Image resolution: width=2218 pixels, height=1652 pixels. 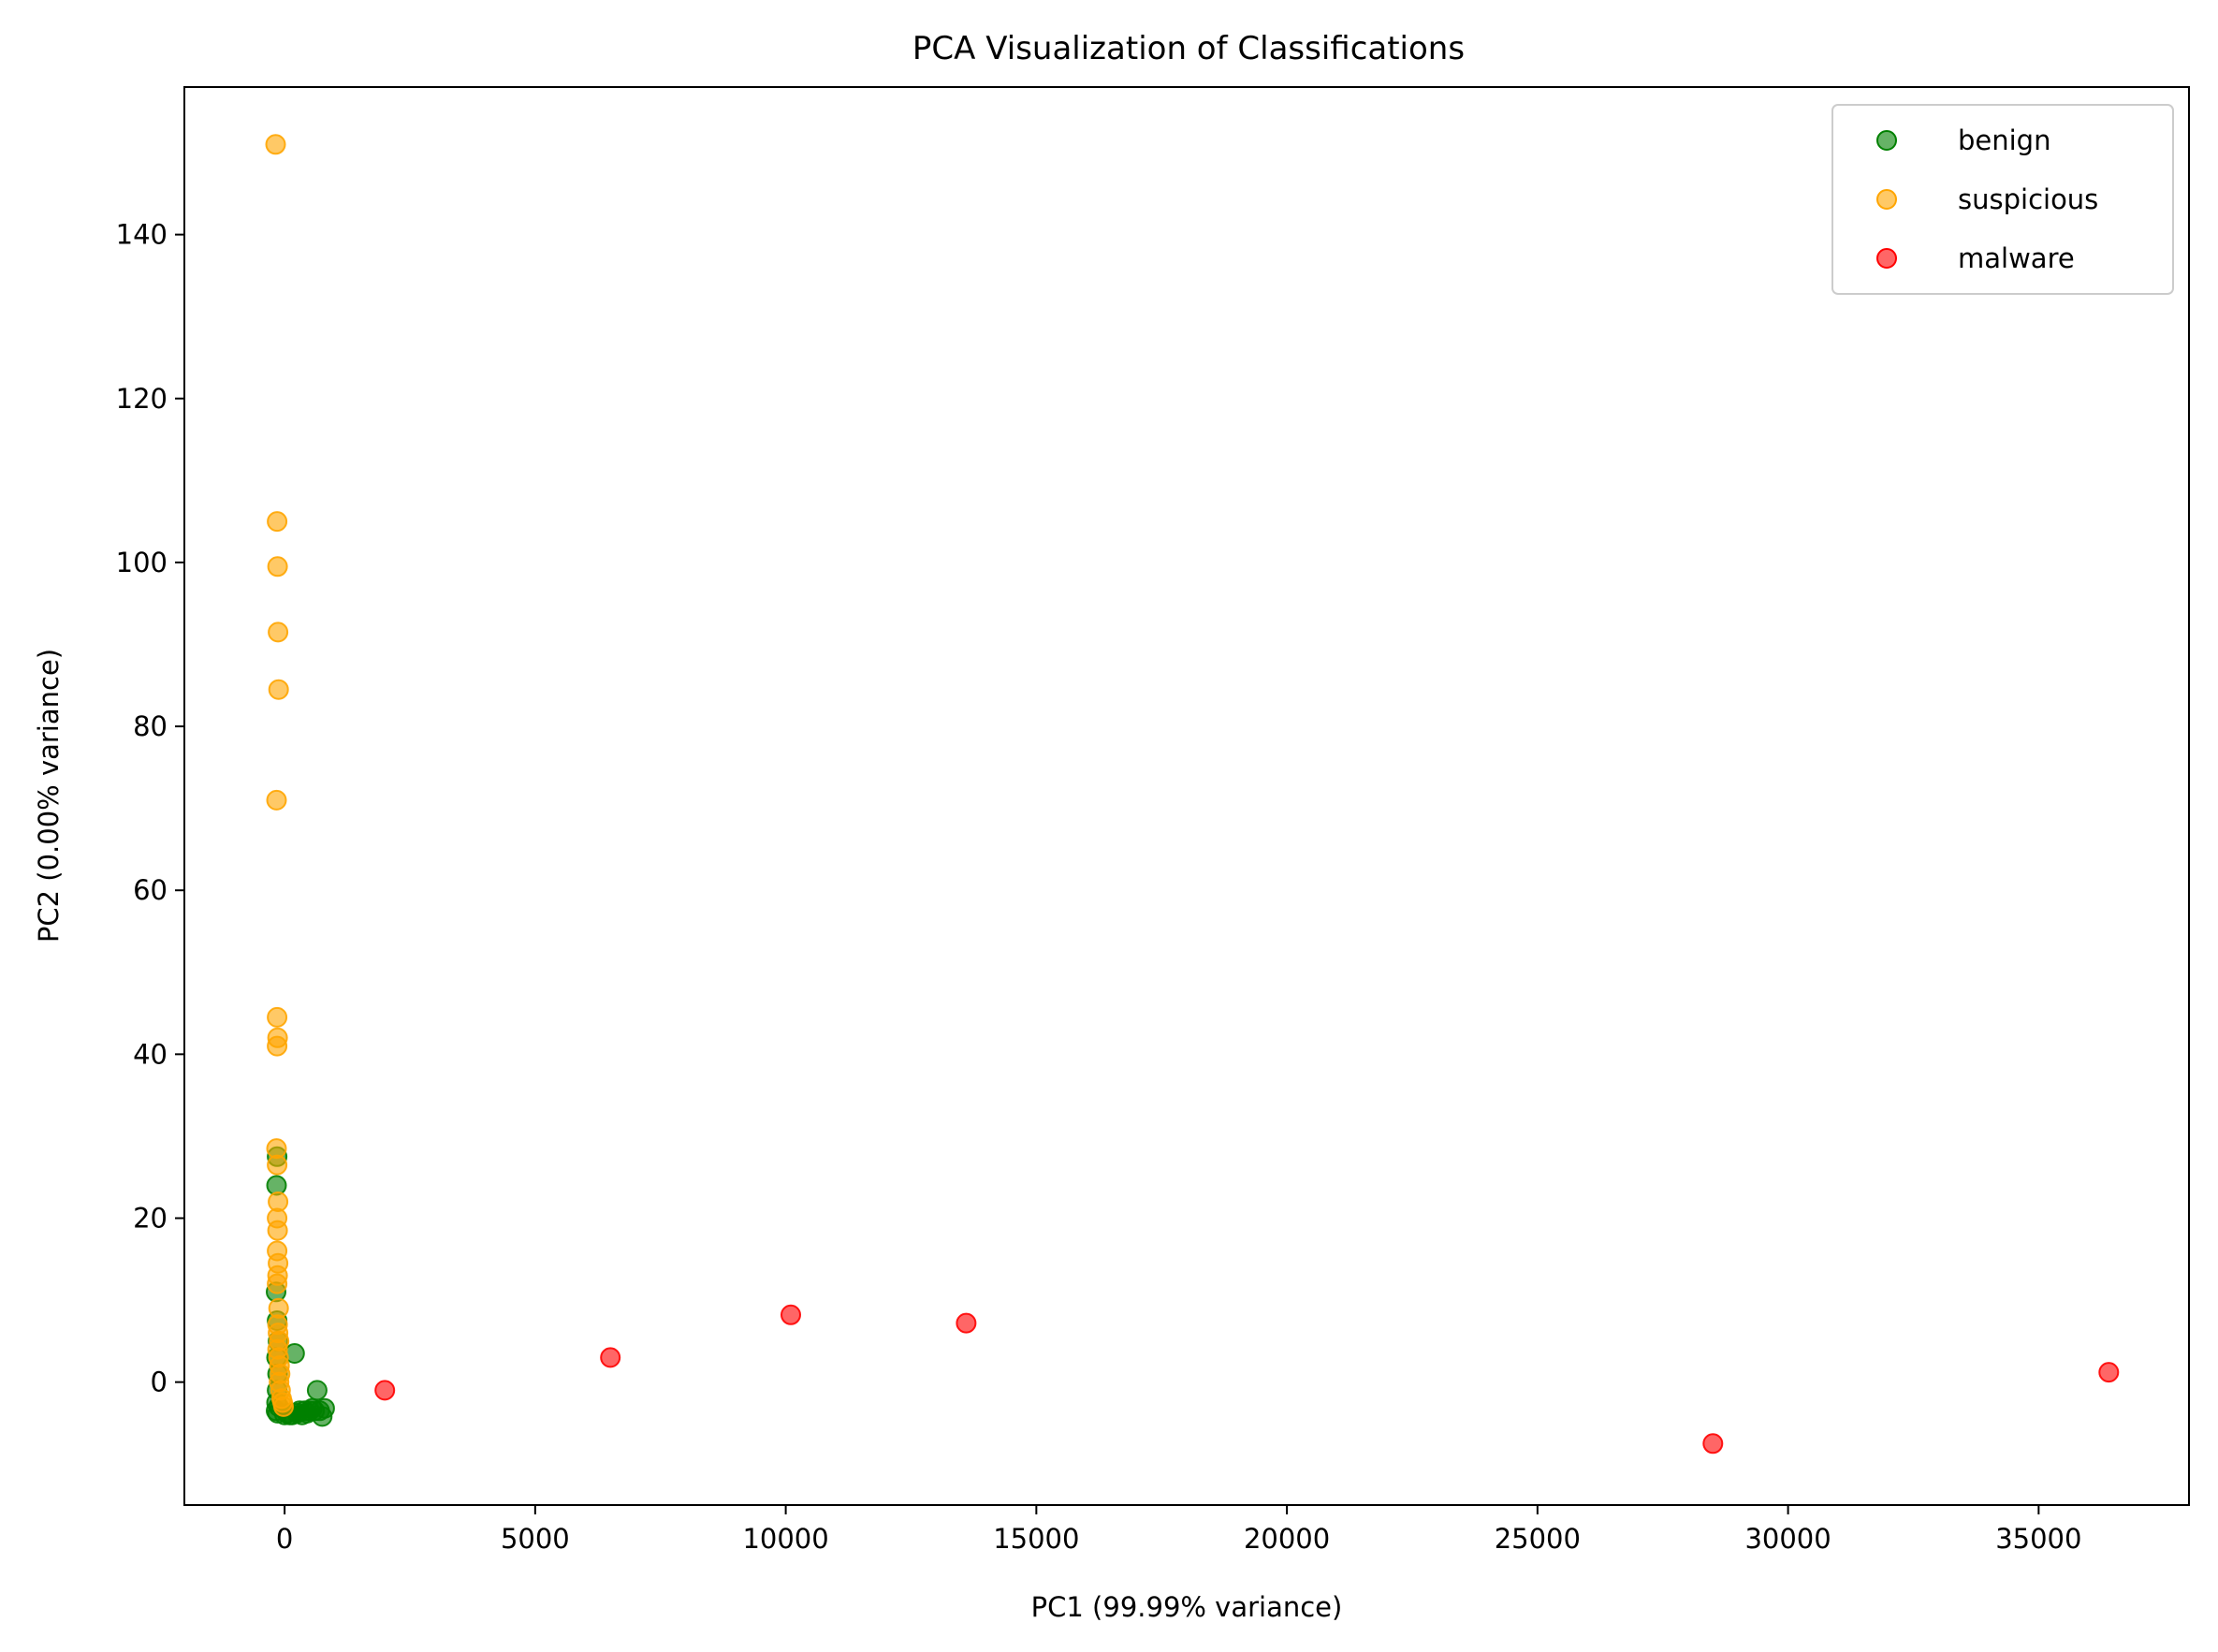 I want to click on y-tick-label: 40, so click(x=150, y=1054).